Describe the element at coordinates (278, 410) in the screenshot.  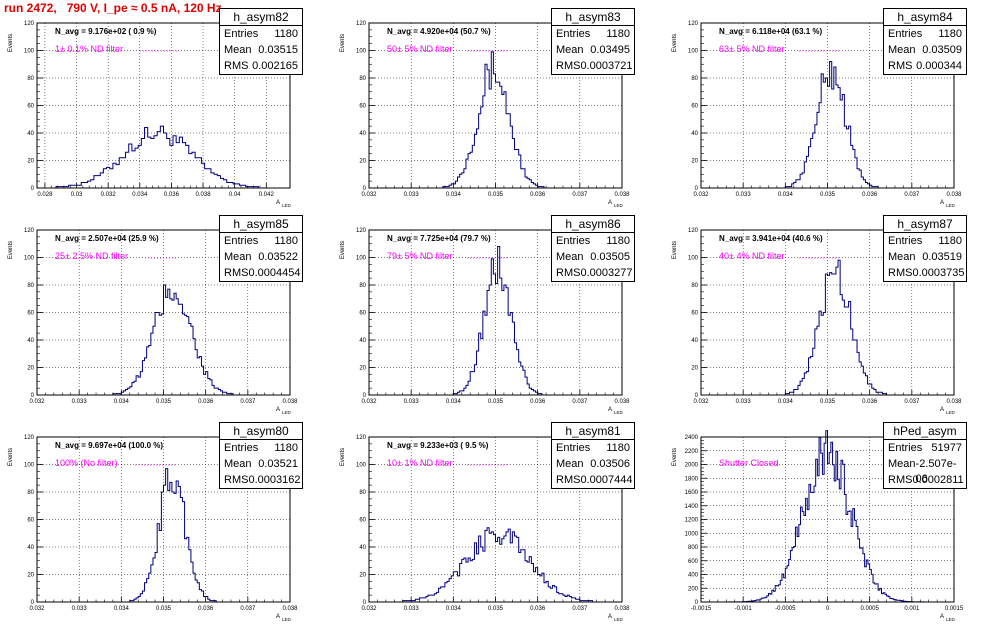
I see `x-axis-label: A` at that location.